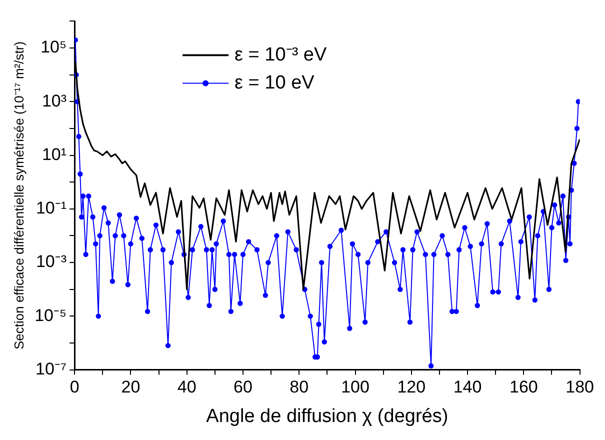  What do you see at coordinates (411, 387) in the screenshot?
I see `x-tick-label: 120` at bounding box center [411, 387].